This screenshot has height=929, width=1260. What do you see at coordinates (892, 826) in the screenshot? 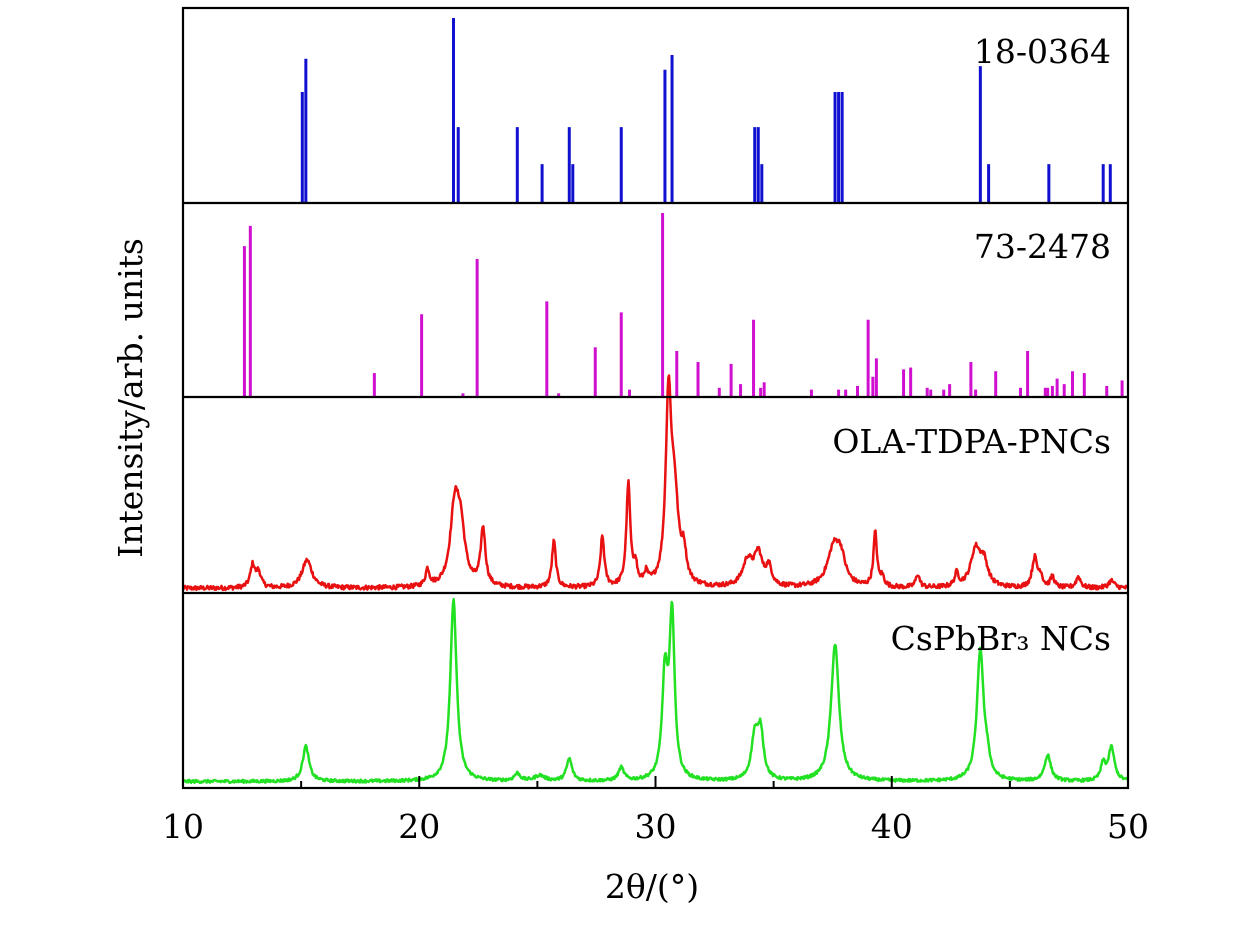
I see `x-tick-label-40: 40` at bounding box center [892, 826].